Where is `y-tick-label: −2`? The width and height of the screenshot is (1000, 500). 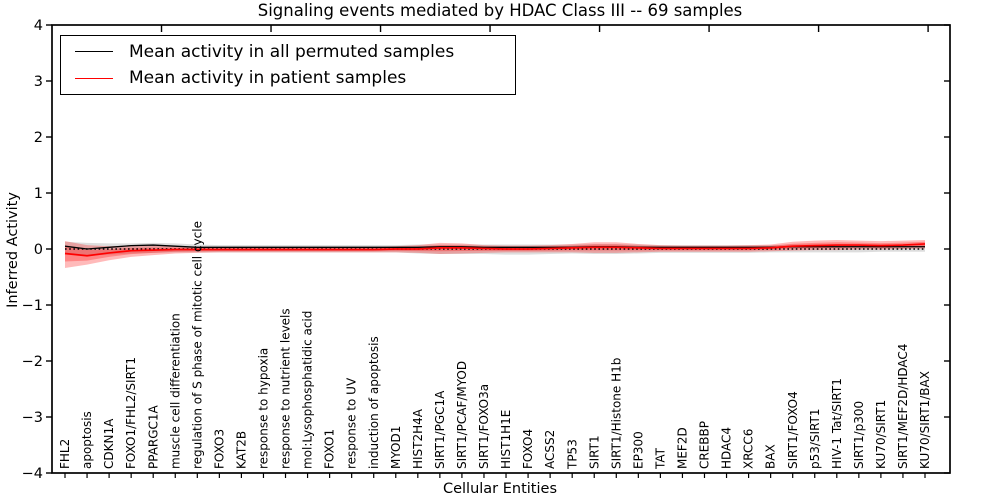 y-tick-label: −2 is located at coordinates (32, 362).